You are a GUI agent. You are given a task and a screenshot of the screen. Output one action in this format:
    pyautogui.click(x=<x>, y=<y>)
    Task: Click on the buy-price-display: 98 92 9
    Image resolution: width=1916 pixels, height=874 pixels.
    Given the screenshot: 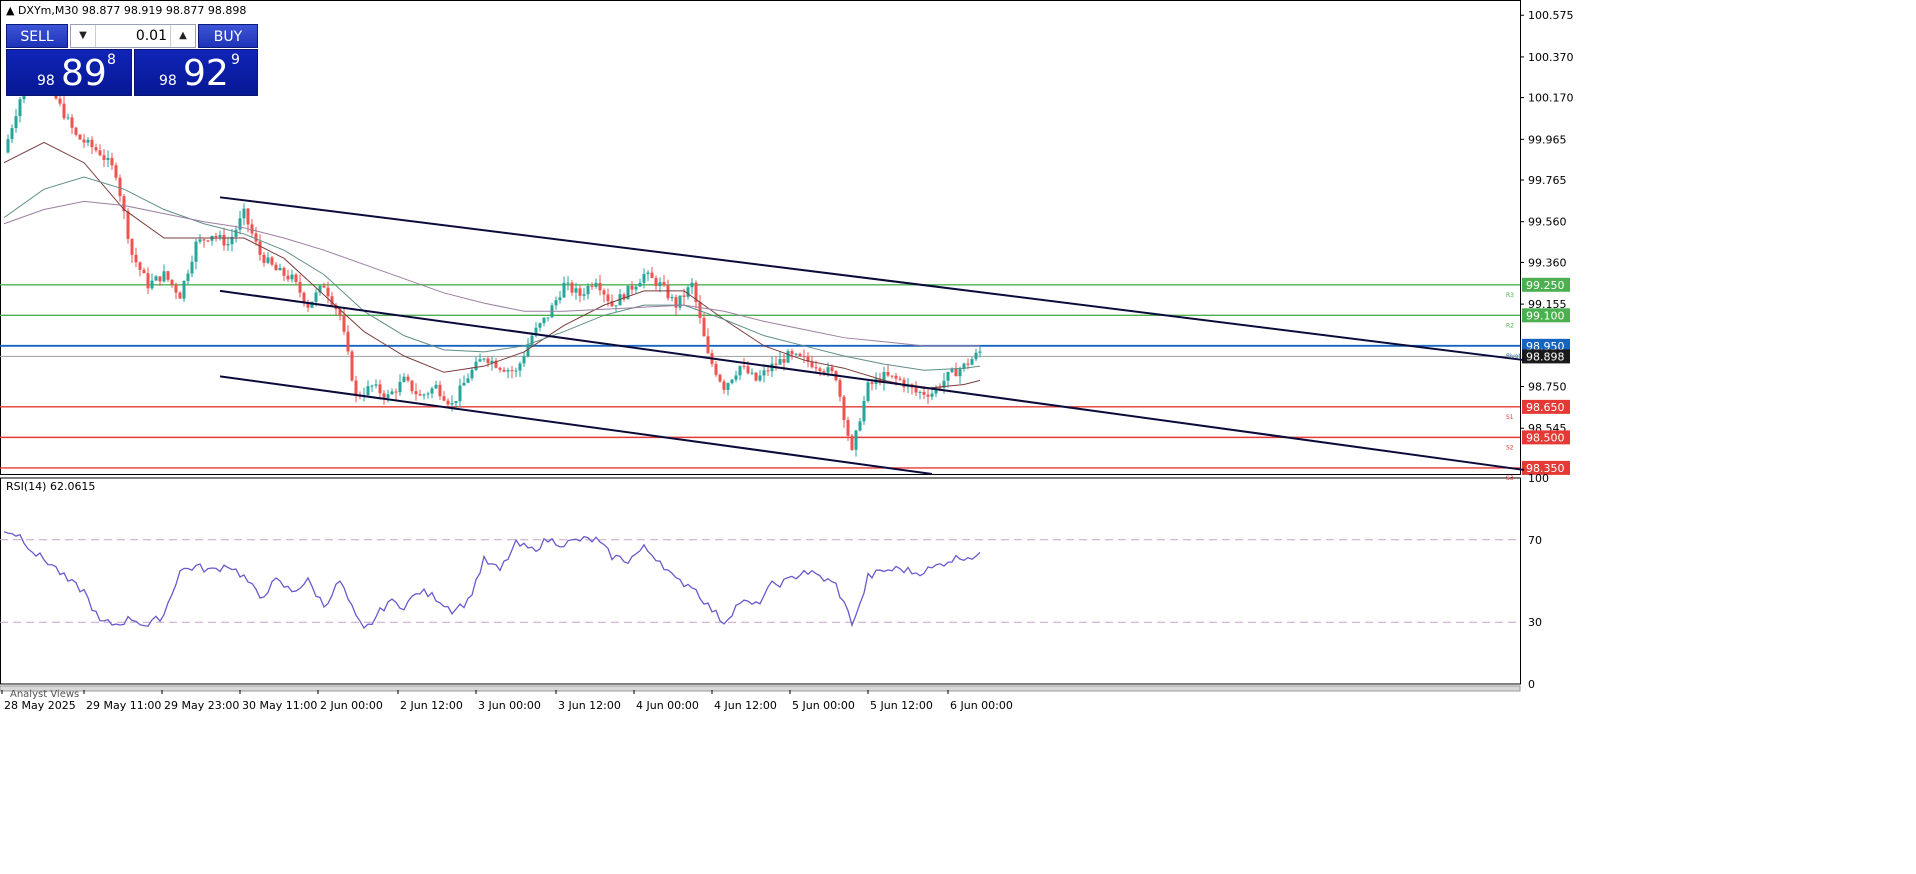 What is the action you would take?
    pyautogui.click(x=196, y=72)
    